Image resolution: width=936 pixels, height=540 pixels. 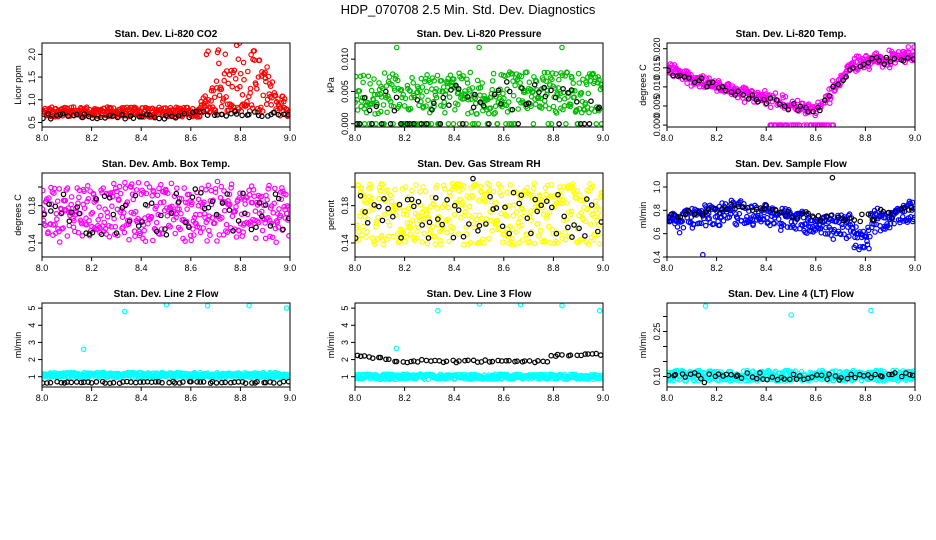 What do you see at coordinates (657, 210) in the screenshot?
I see `y-tick-label: 0.8` at bounding box center [657, 210].